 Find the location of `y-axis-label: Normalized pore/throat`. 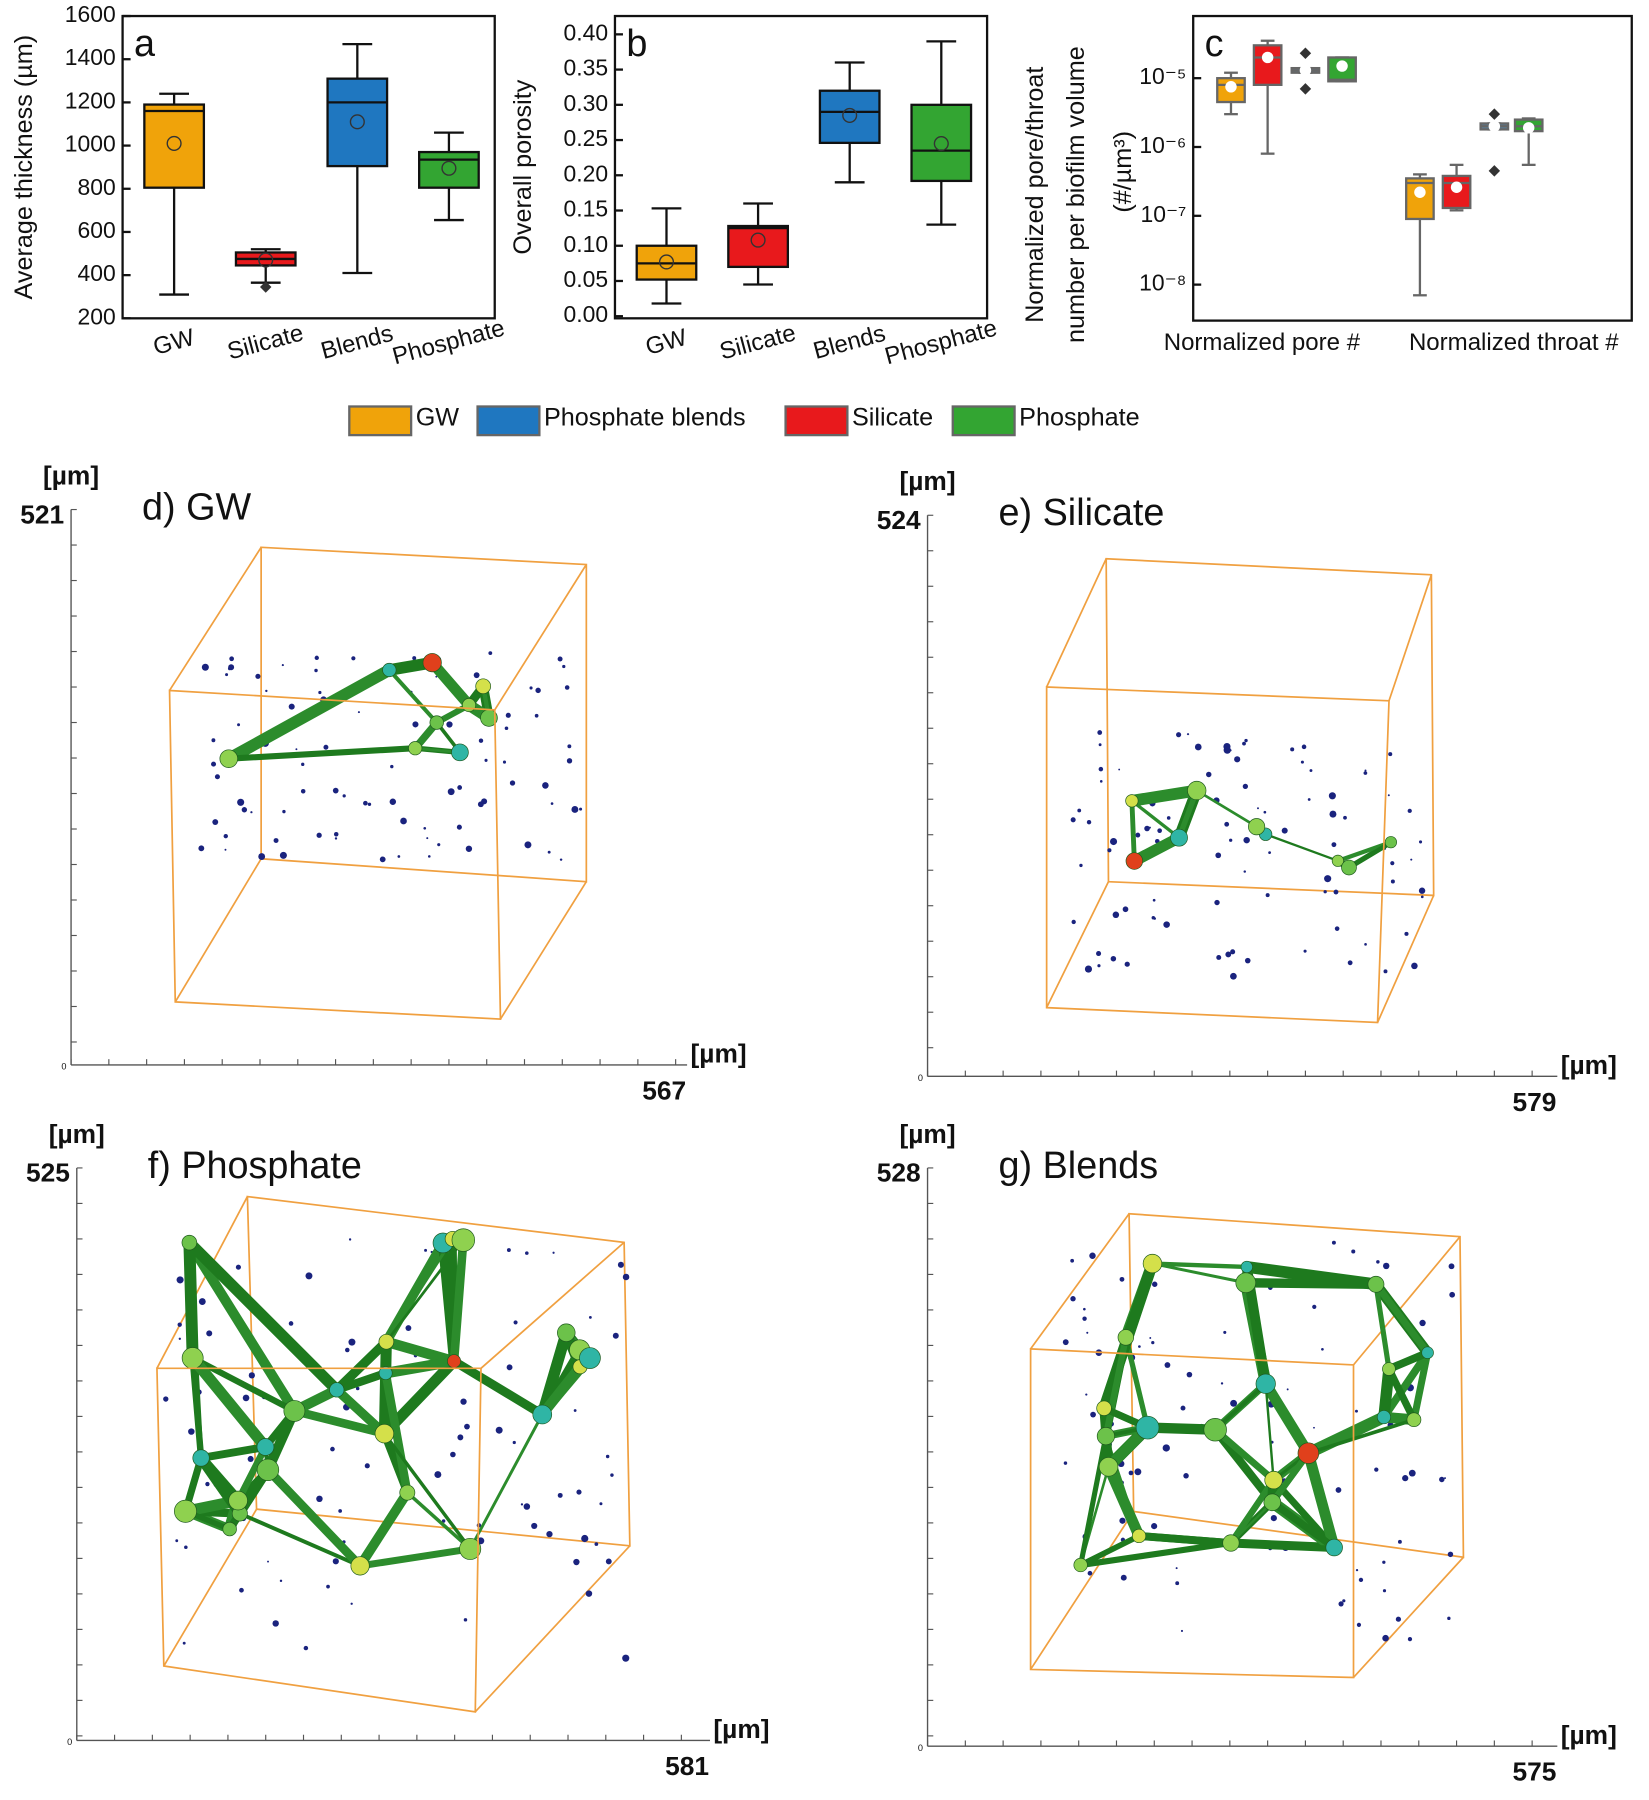

y-axis-label: Normalized pore/throat is located at coordinates (1035, 195).